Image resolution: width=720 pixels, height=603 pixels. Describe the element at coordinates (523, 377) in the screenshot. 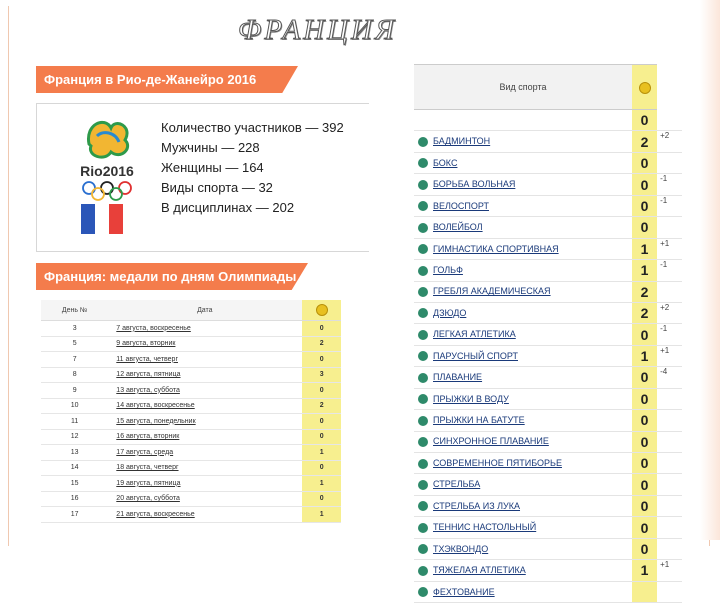

I see `sport-link: ПЛАВАНИЕ` at that location.